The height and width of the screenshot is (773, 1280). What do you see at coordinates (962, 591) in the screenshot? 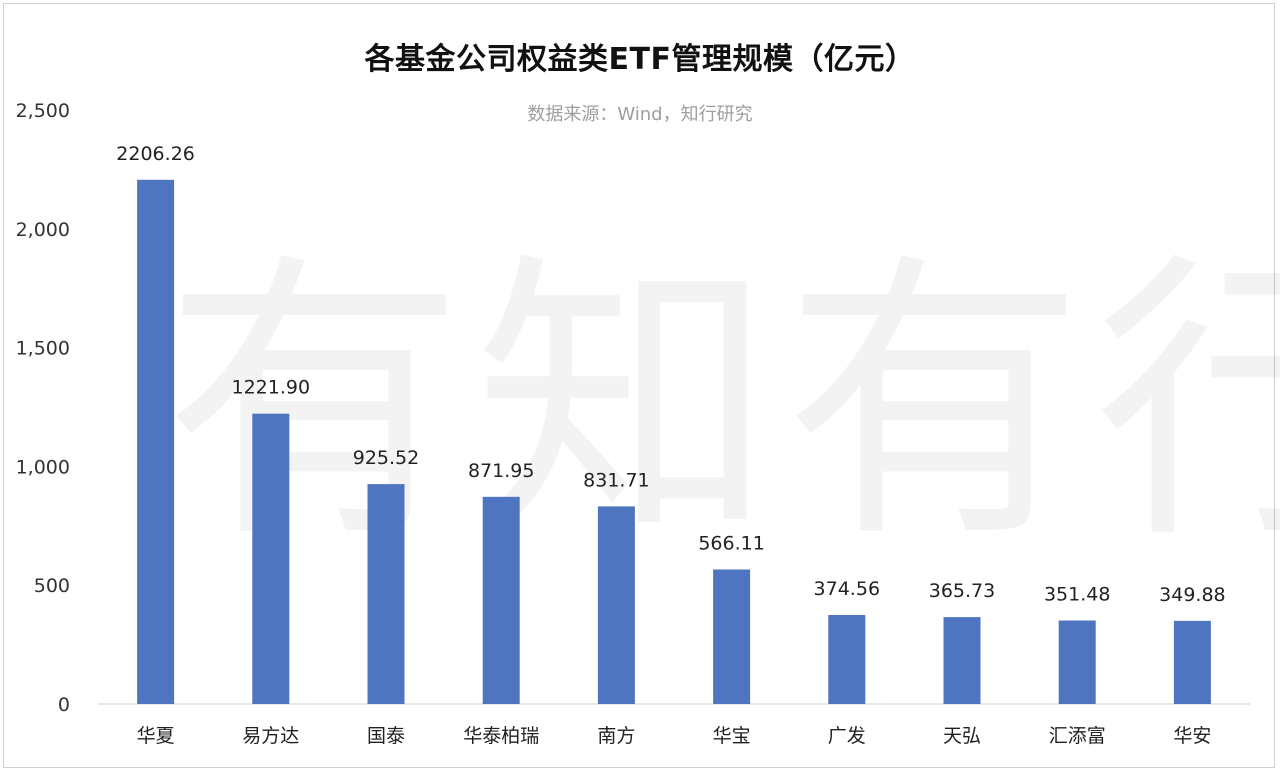
I see `data-label: 365.73` at bounding box center [962, 591].